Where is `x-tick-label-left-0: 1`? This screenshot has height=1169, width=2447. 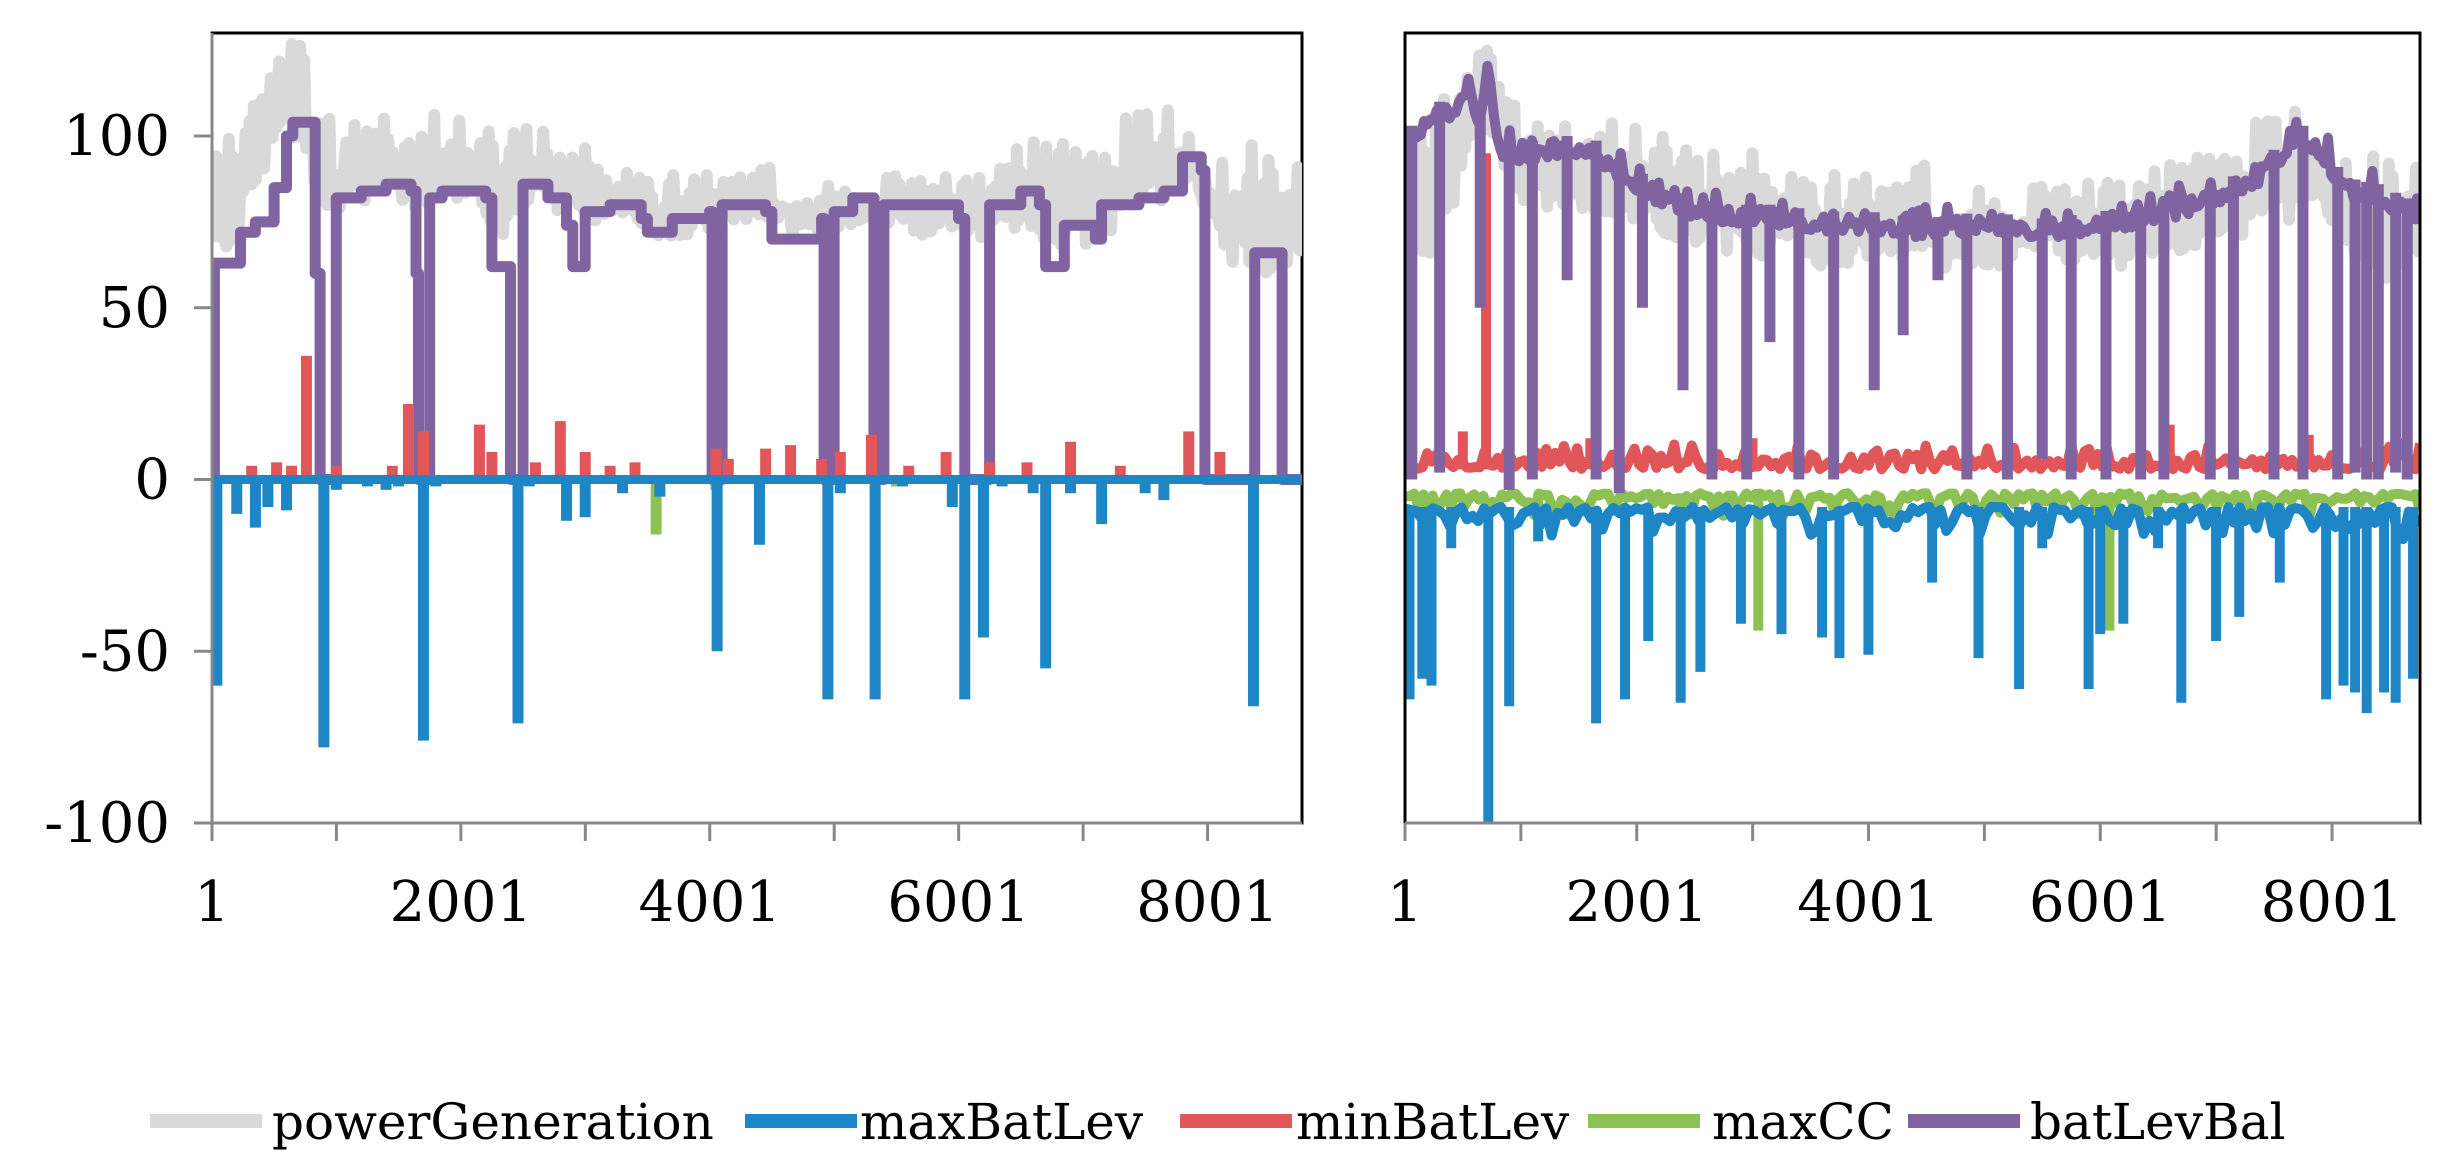
x-tick-label-left-0: 1 is located at coordinates (212, 902).